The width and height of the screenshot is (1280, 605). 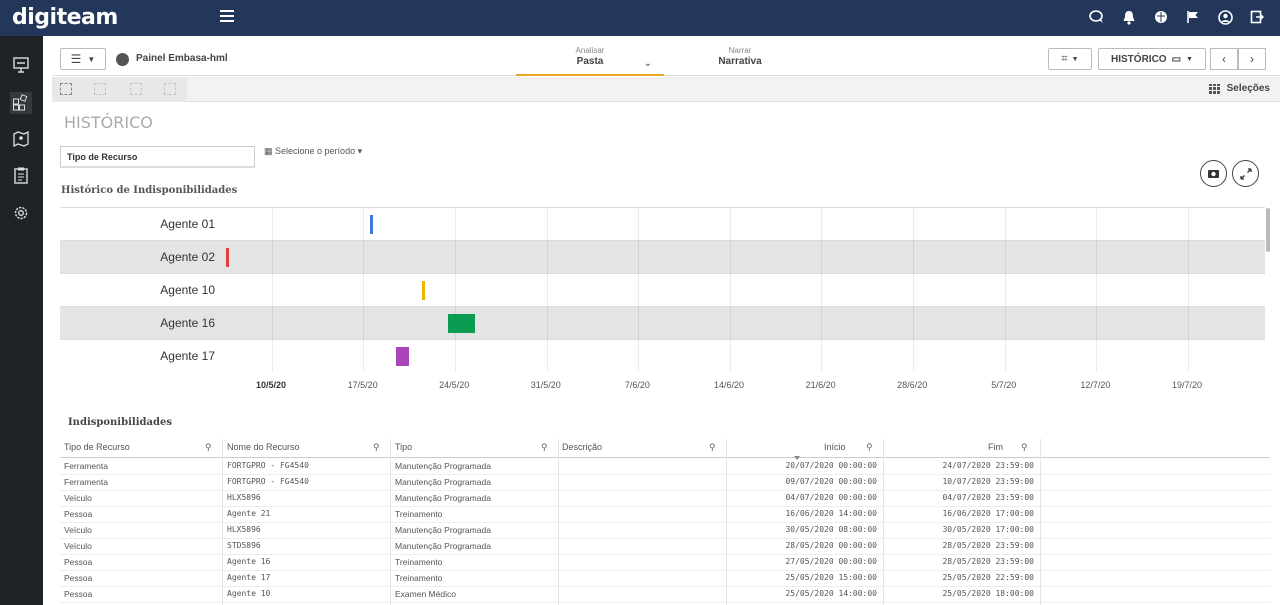 I want to click on table-cell: 25/05/2020 14:00:00, so click(x=831, y=593).